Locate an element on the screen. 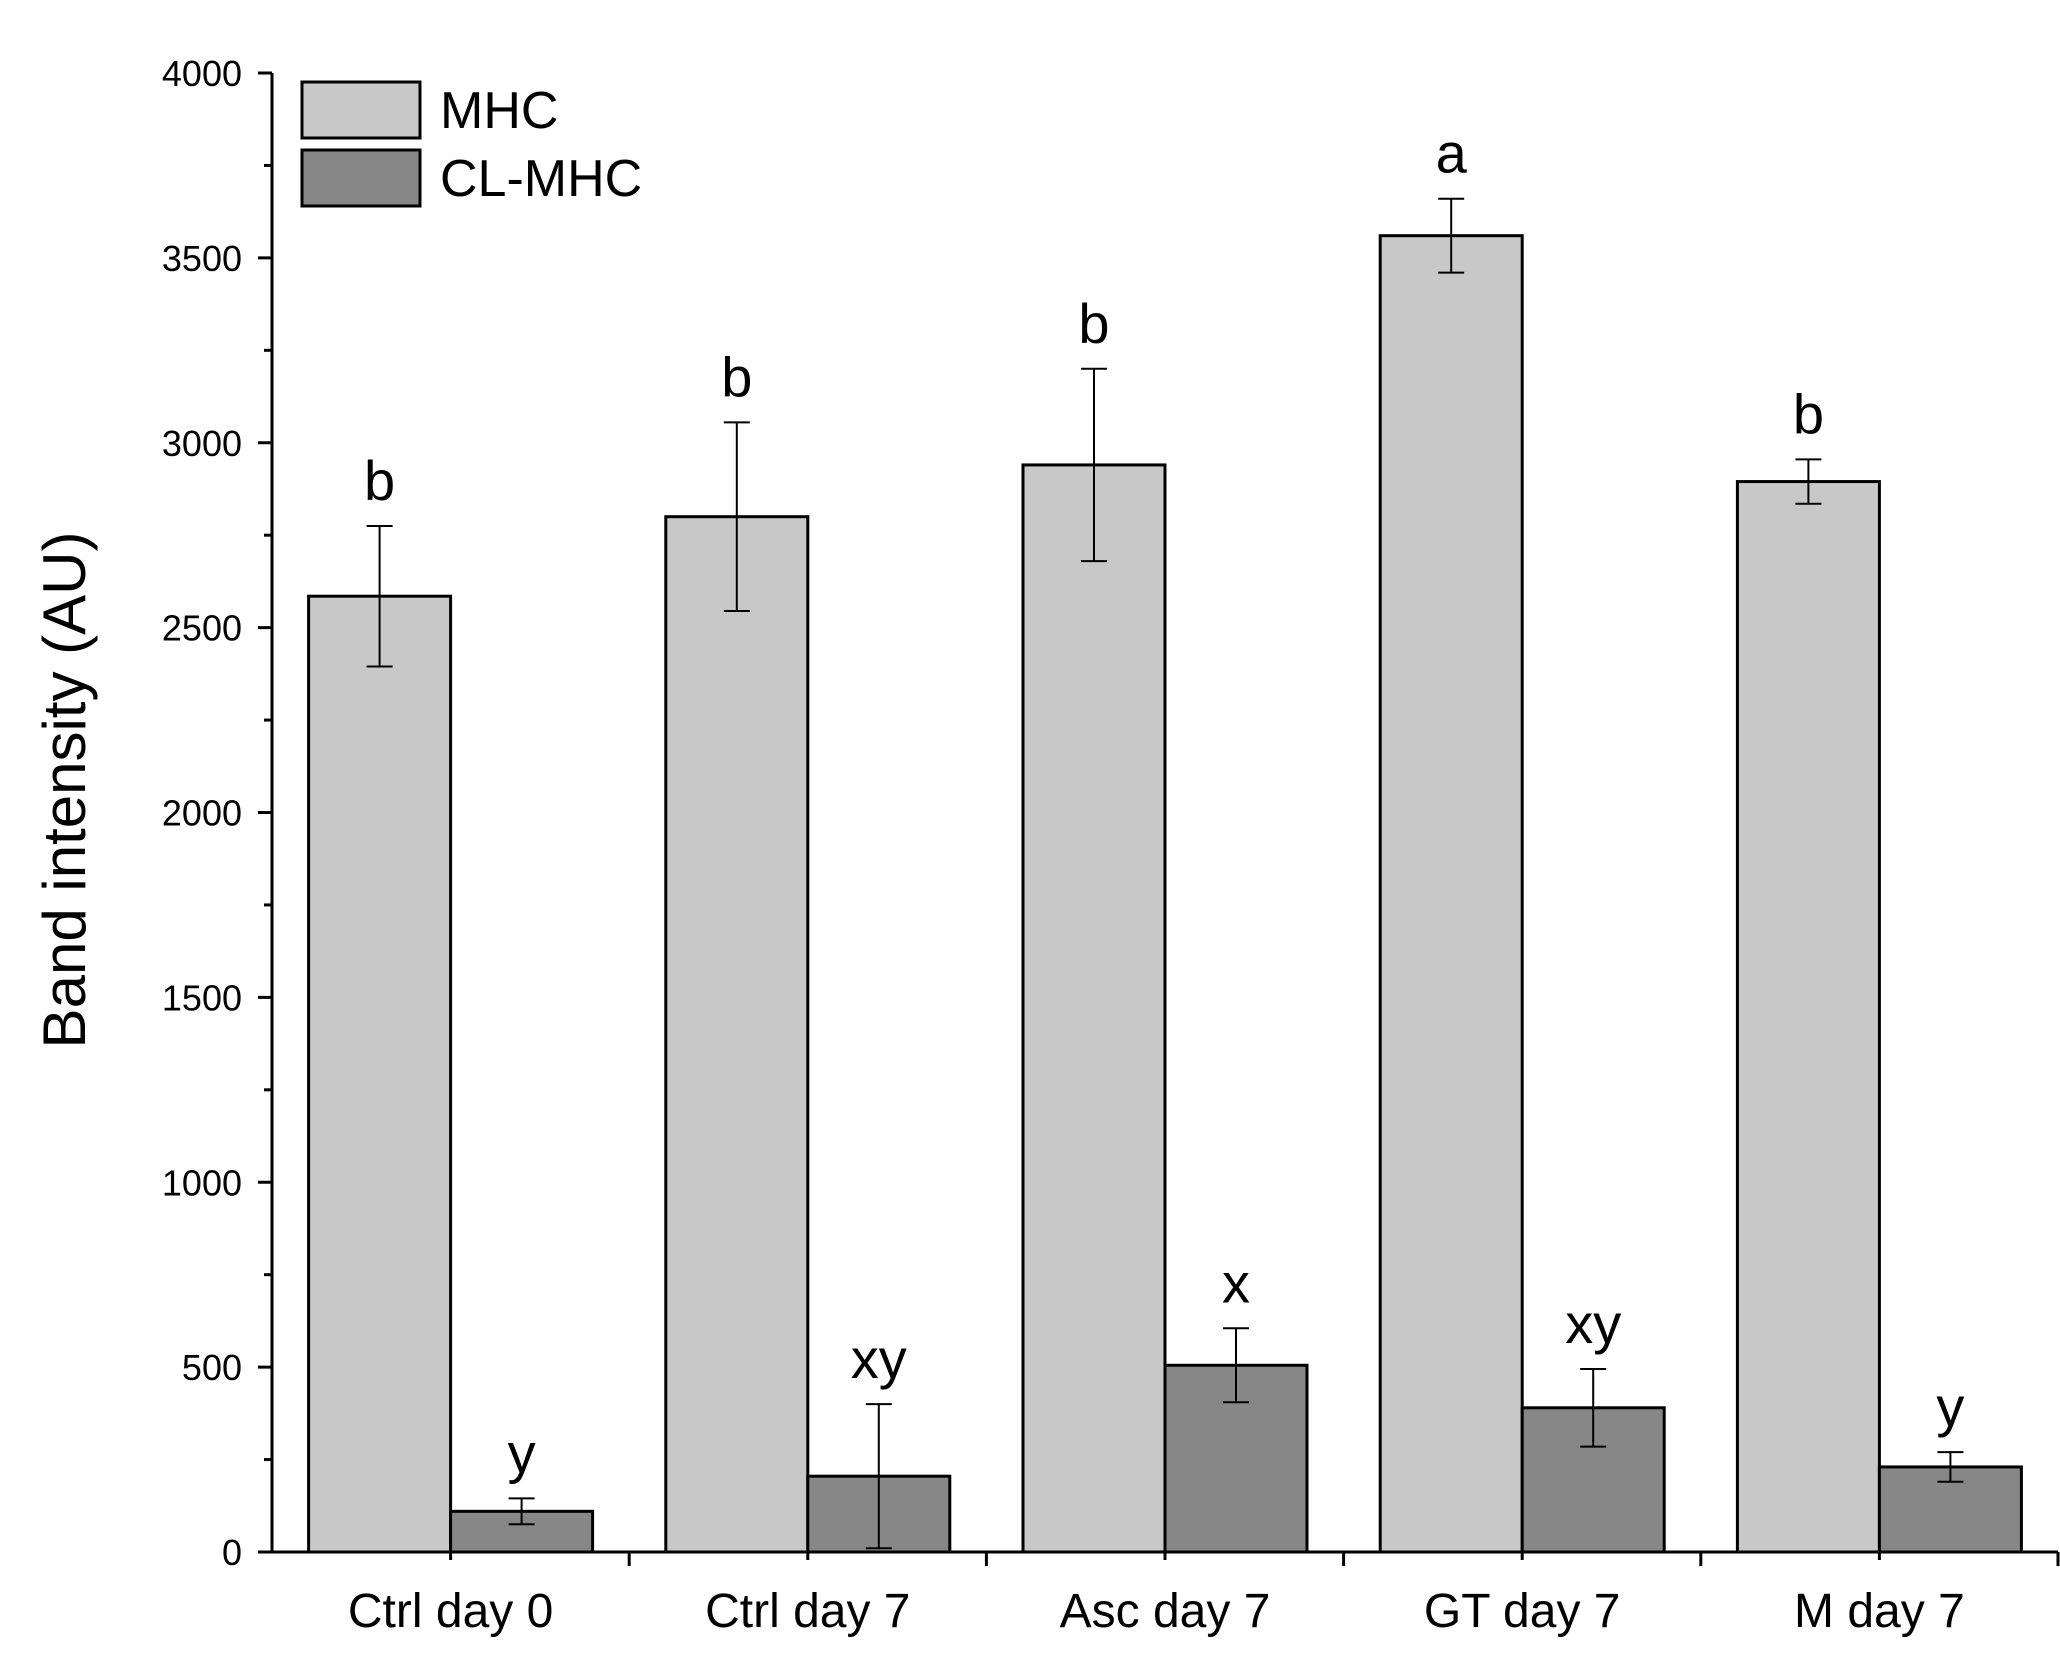 Image resolution: width=2060 pixels, height=1654 pixels. significance-label-mhc-3: a is located at coordinates (1452, 153).